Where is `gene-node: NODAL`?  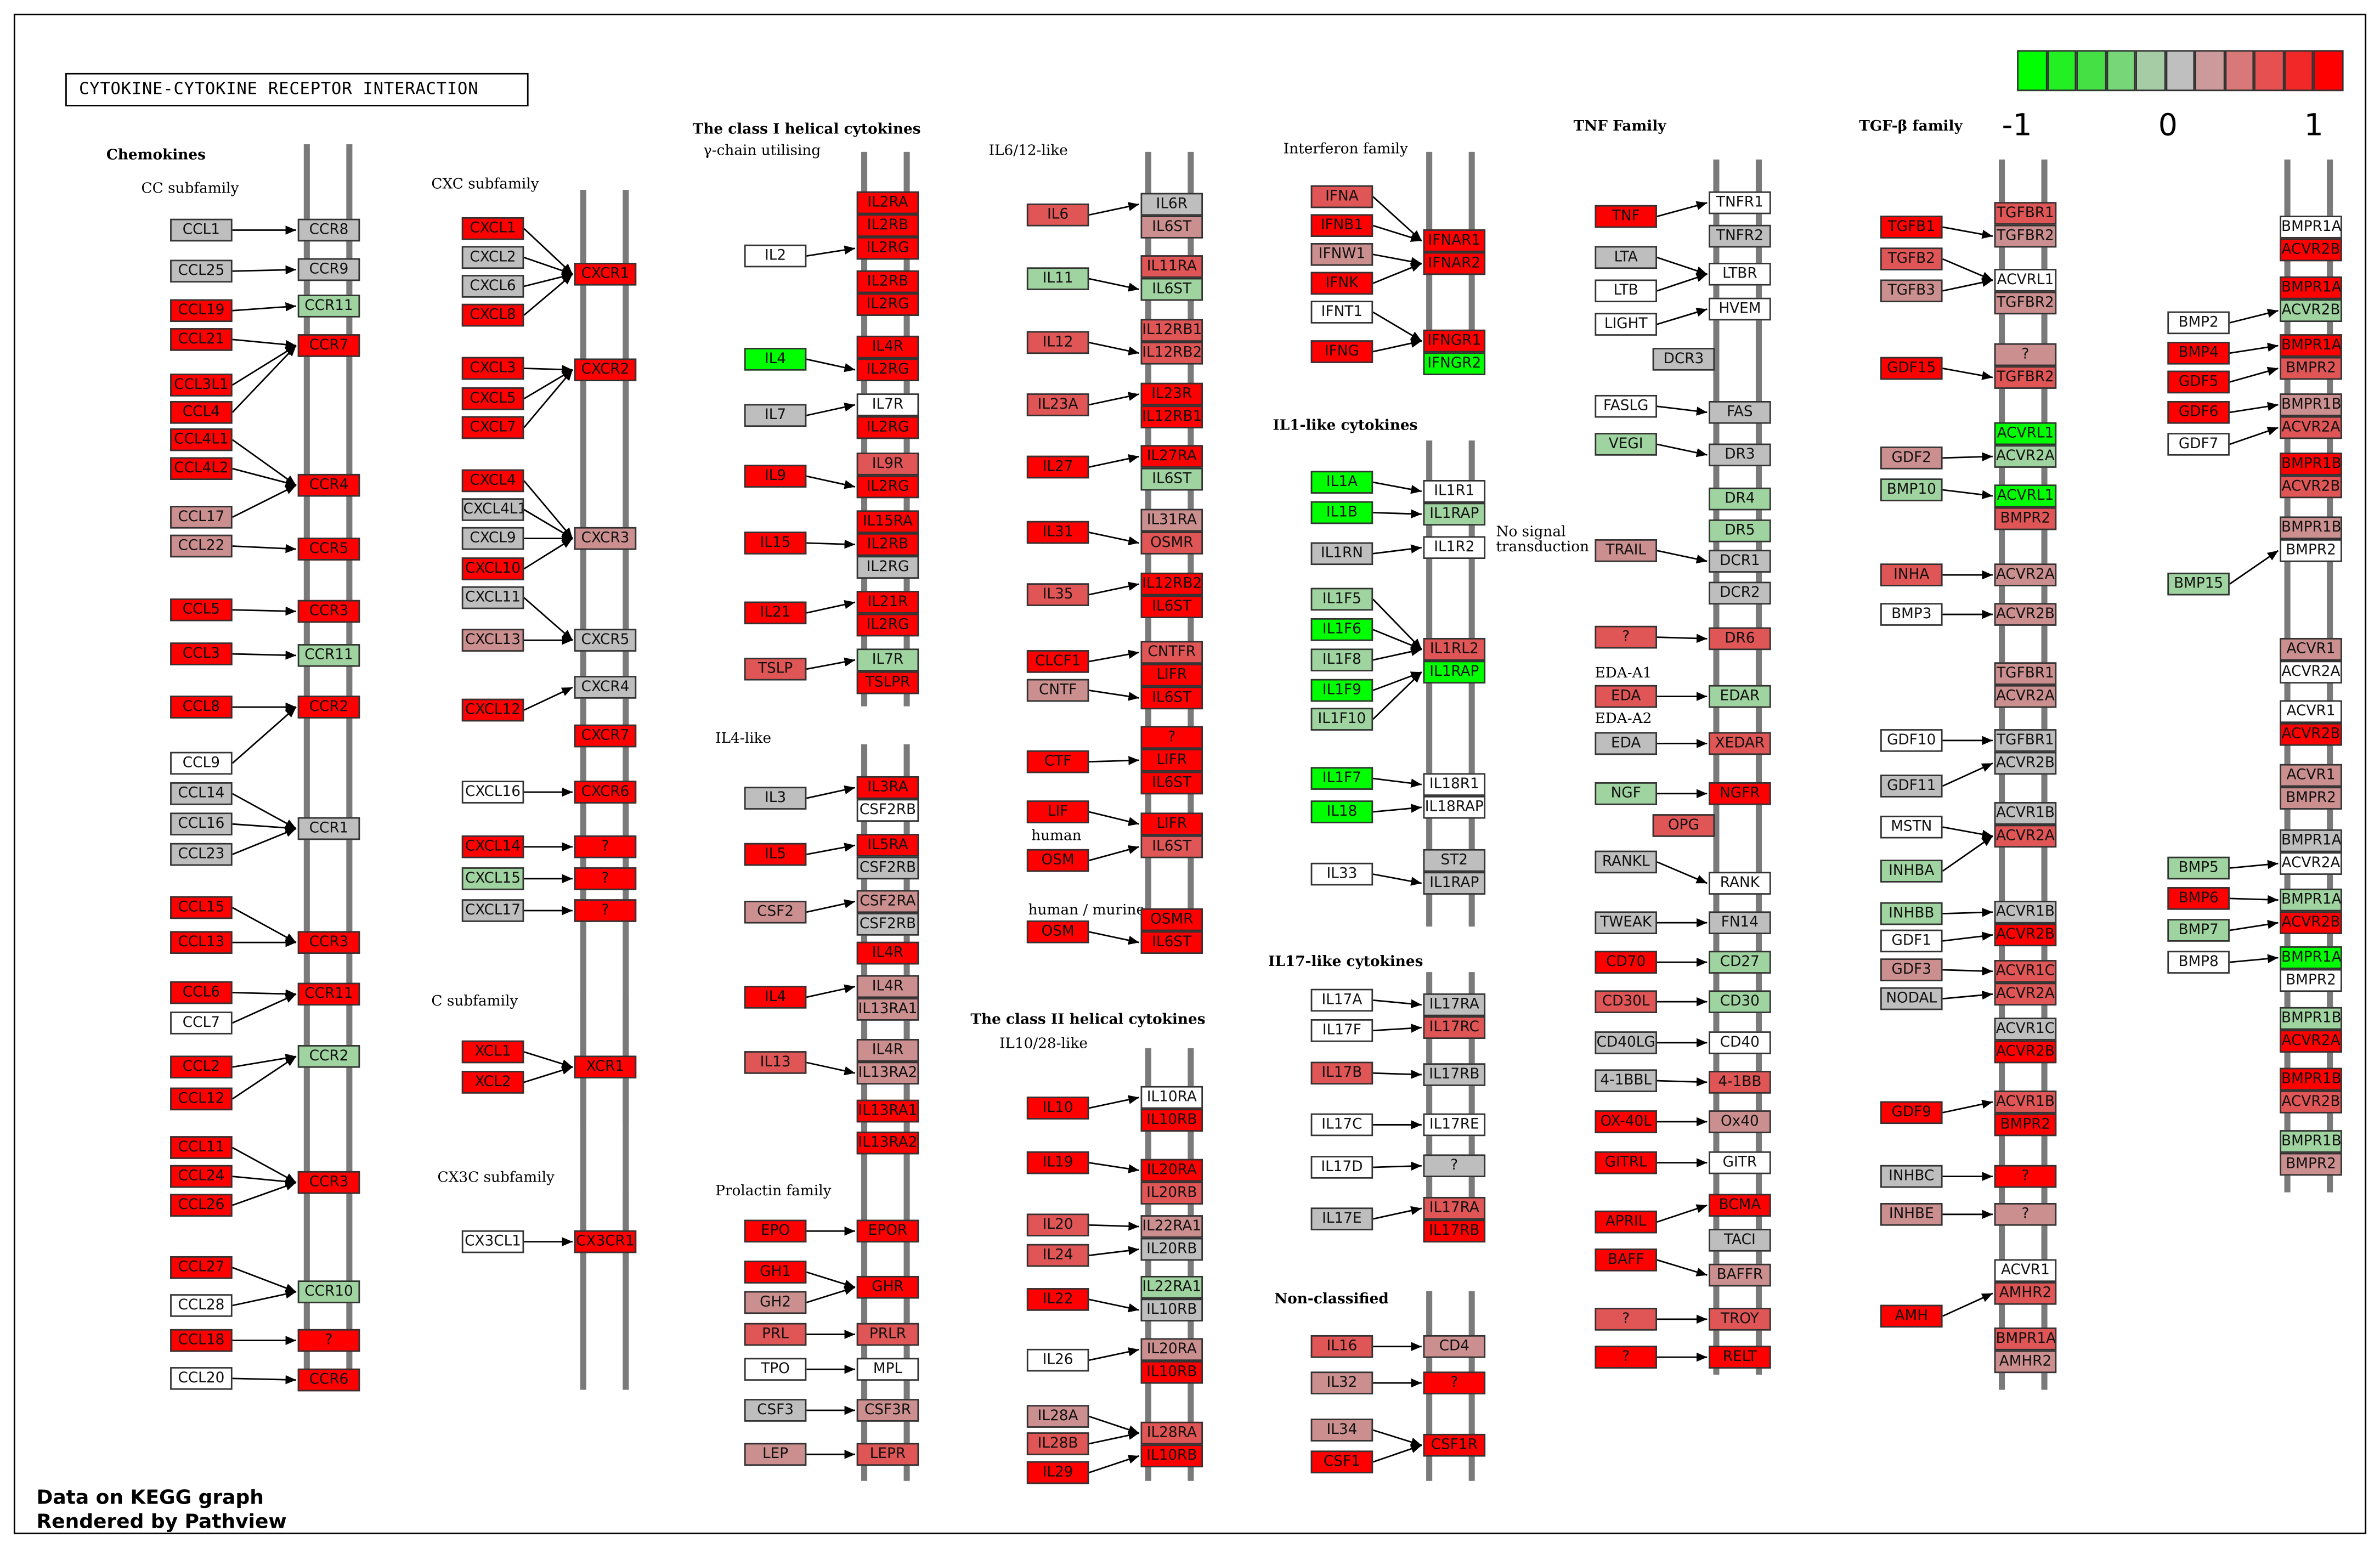 gene-node: NODAL is located at coordinates (1911, 998).